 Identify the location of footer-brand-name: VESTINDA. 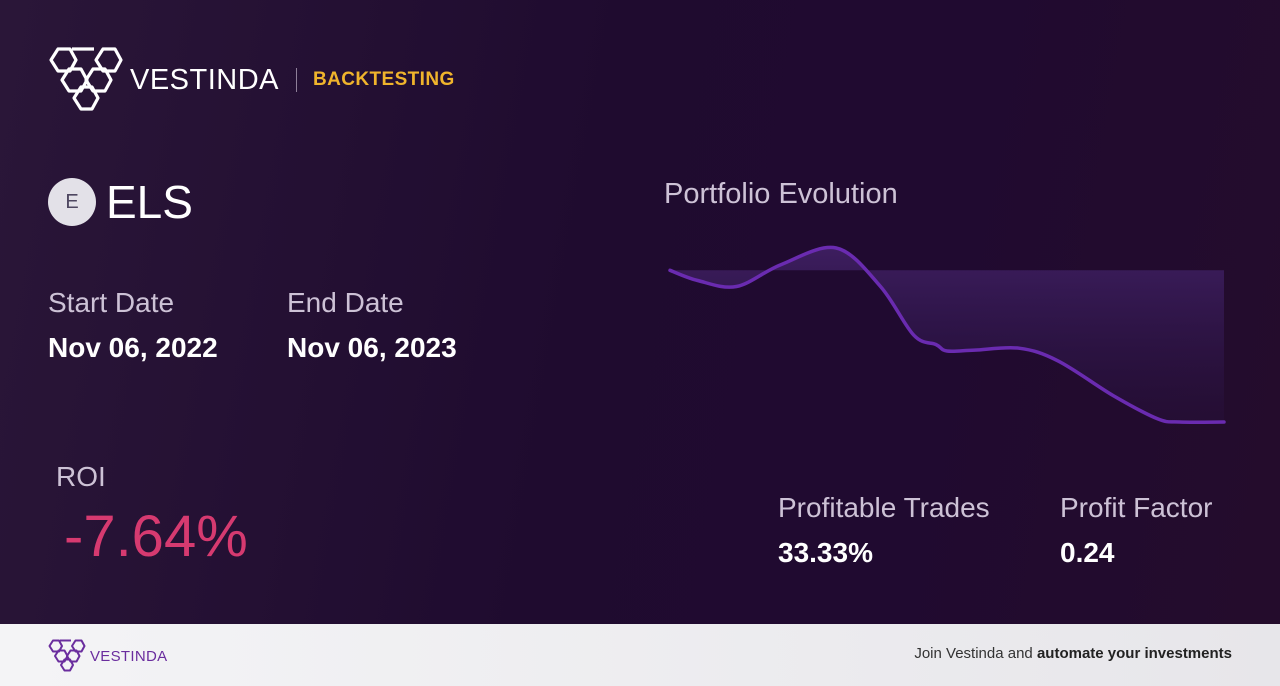
(129, 656).